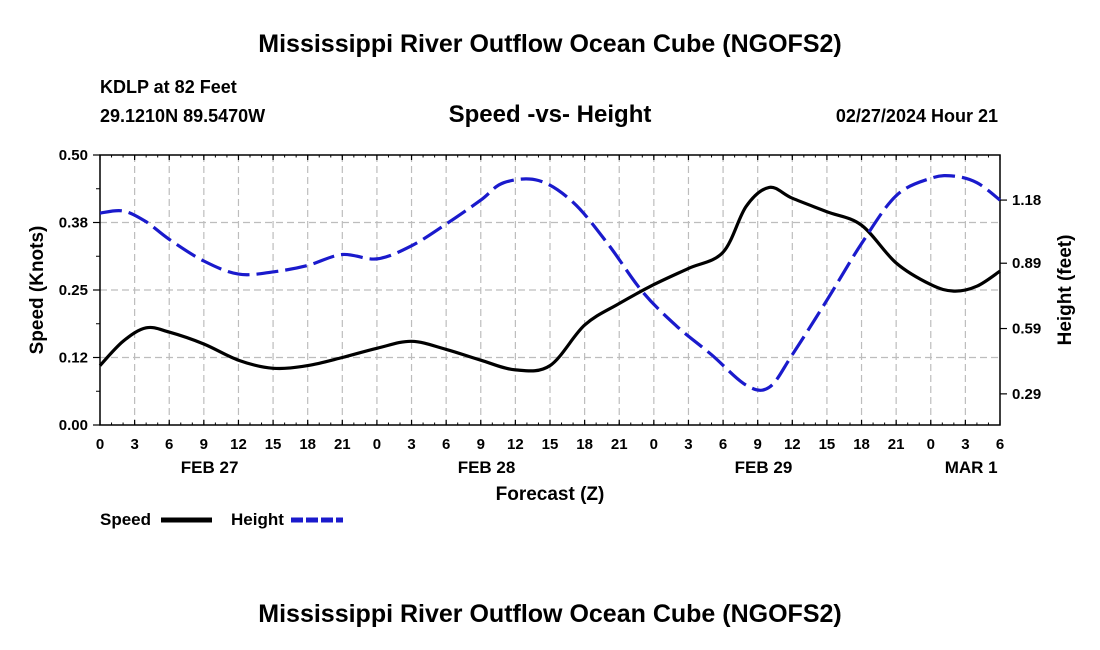 The height and width of the screenshot is (650, 1100). I want to click on coordinates-label: 29.1210N 89.5470W, so click(183, 116).